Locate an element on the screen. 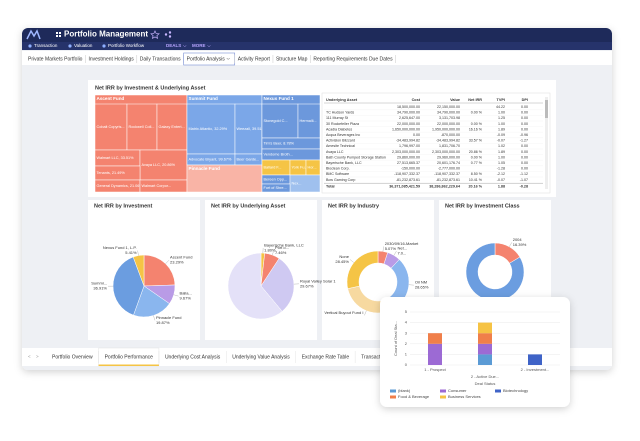  legend-label: Consumer is located at coordinates (457, 390).